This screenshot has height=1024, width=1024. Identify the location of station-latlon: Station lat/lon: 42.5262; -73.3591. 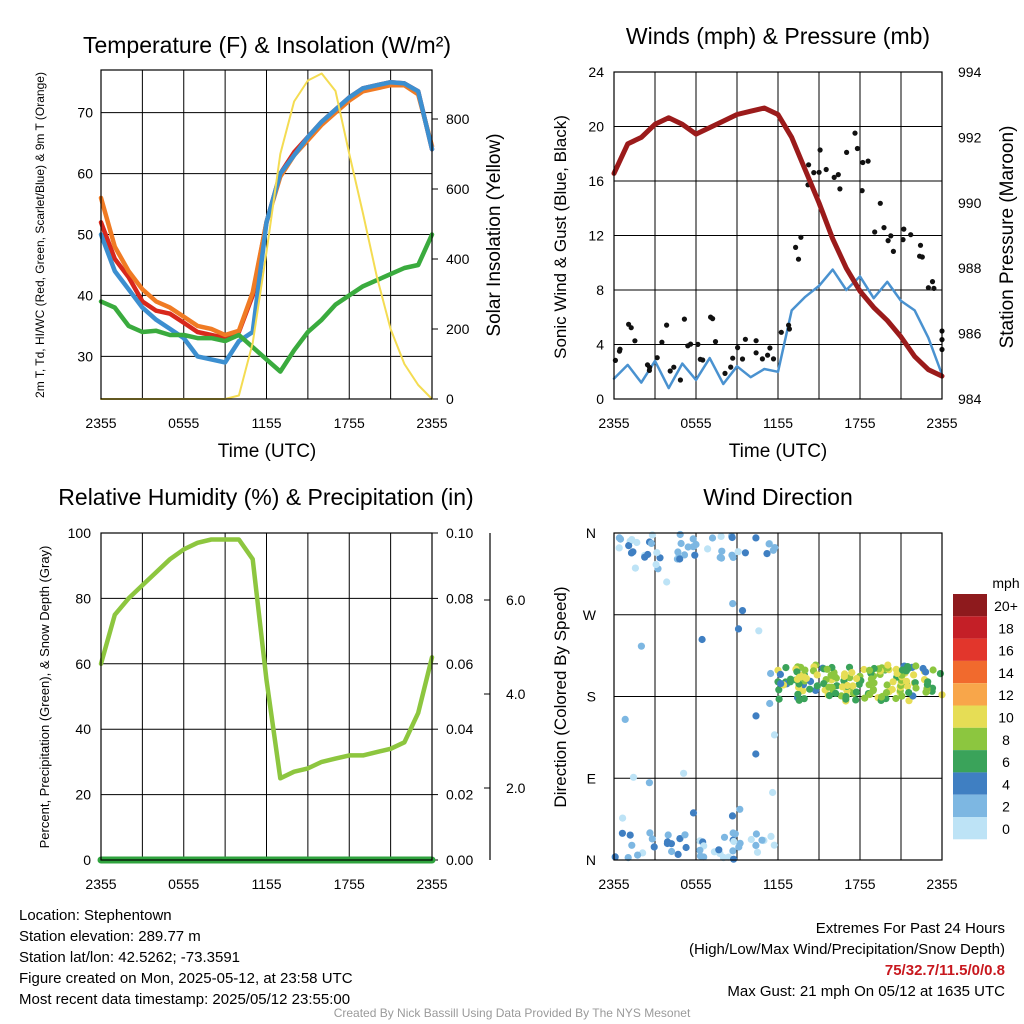
(130, 957).